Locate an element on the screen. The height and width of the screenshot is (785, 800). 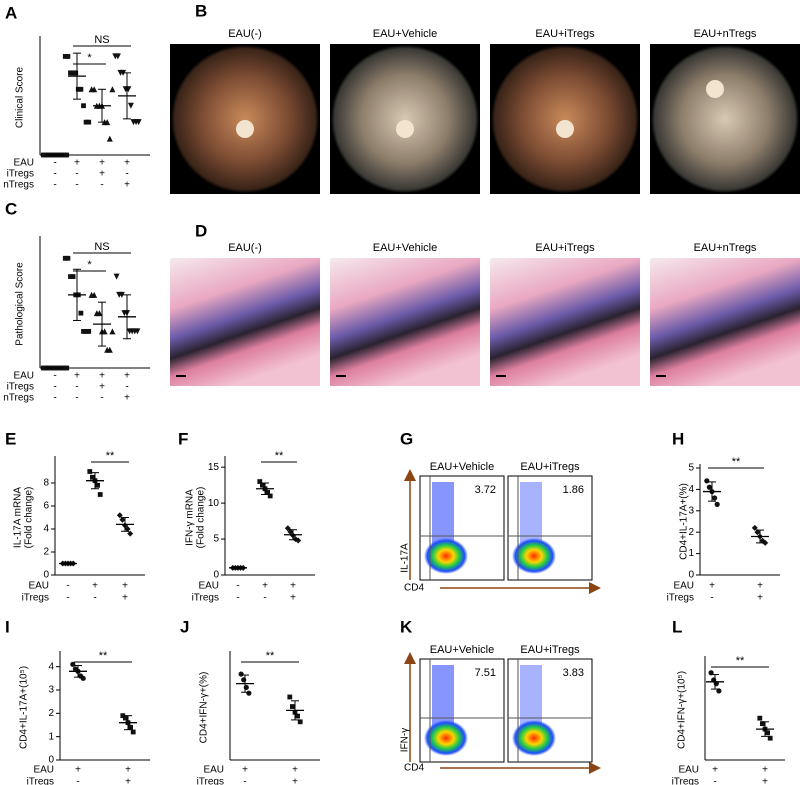
x-axis-label: CD4 is located at coordinates (414, 768).